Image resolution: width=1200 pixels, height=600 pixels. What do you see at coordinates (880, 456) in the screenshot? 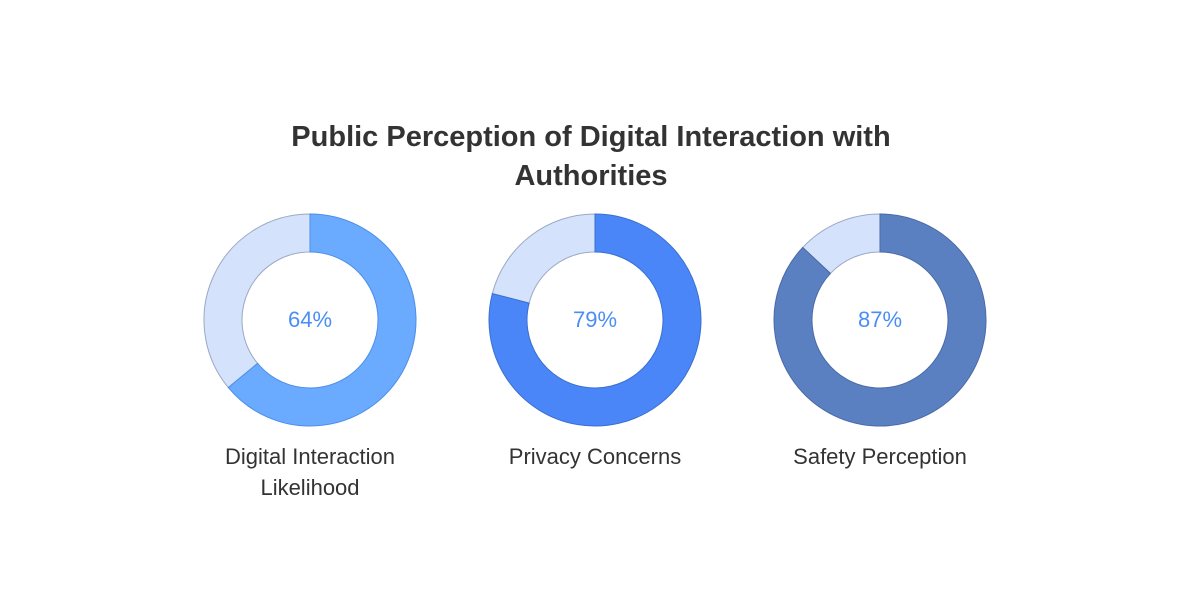
I see `category-label: Safety Perception` at bounding box center [880, 456].